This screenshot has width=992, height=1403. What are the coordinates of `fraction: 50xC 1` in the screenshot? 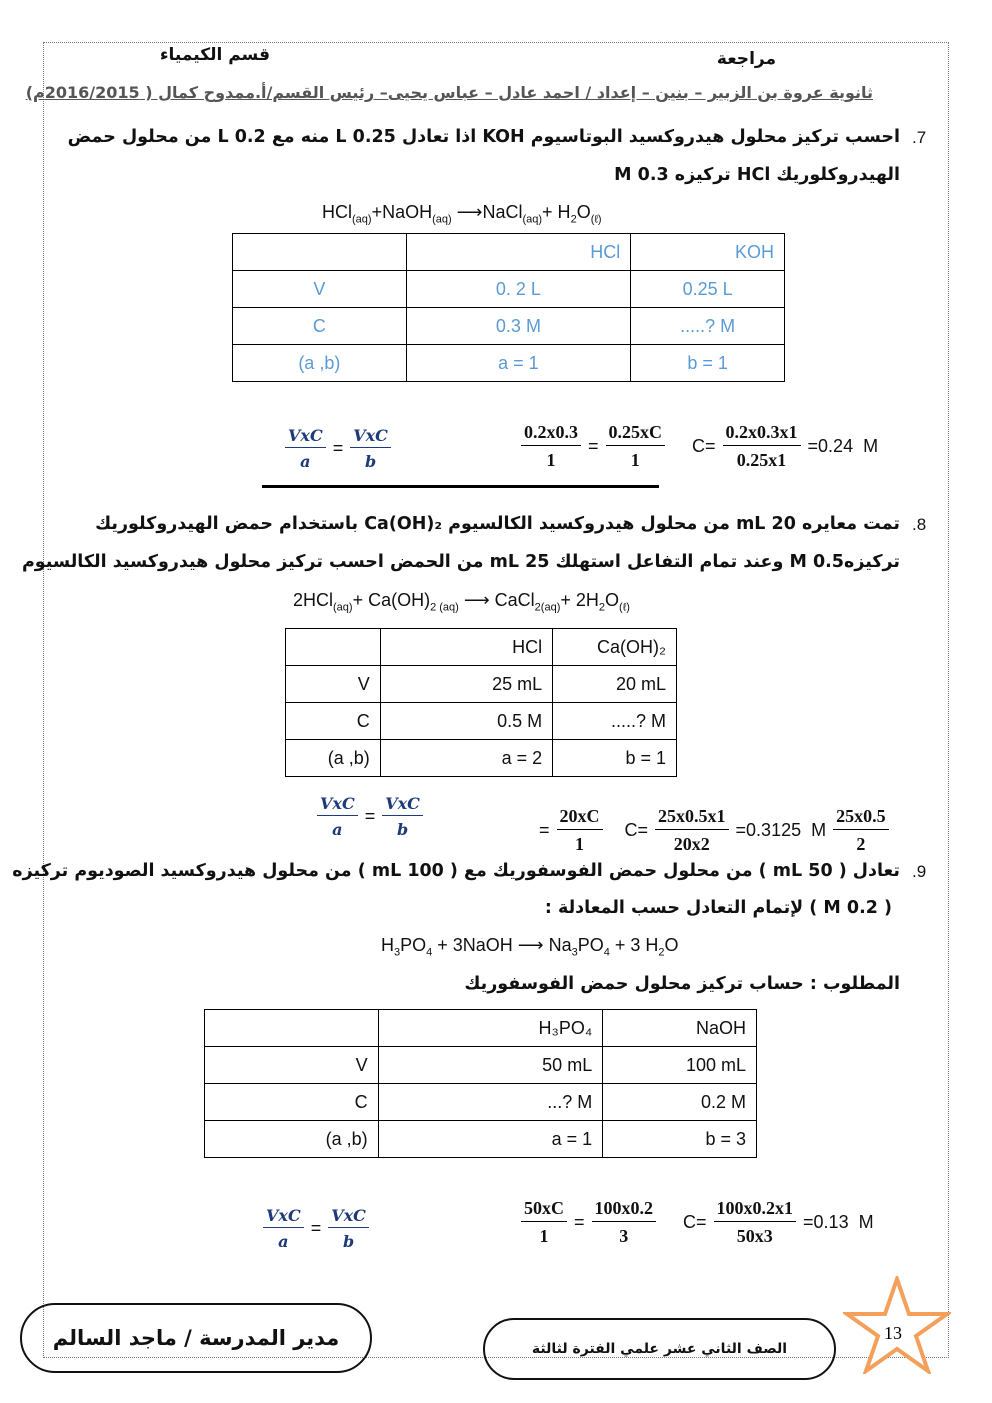 It's located at (544, 1222).